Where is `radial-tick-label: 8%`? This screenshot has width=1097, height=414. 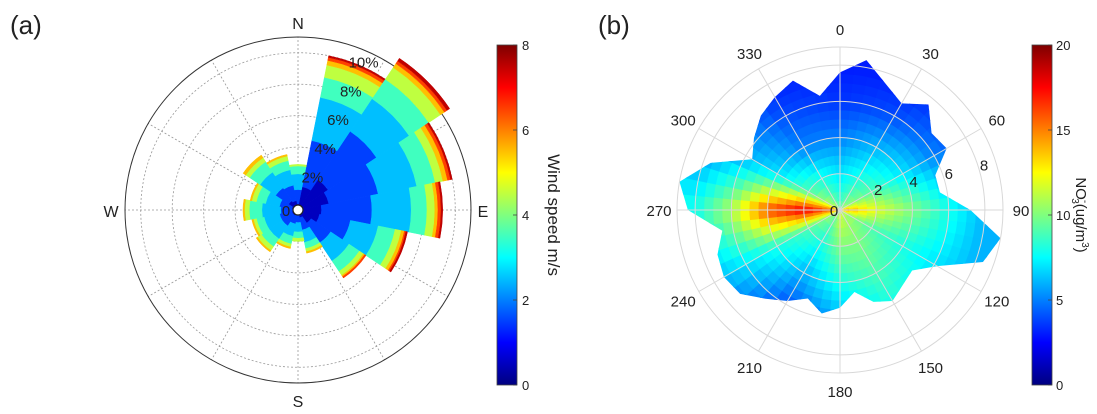
radial-tick-label: 8% is located at coordinates (351, 91).